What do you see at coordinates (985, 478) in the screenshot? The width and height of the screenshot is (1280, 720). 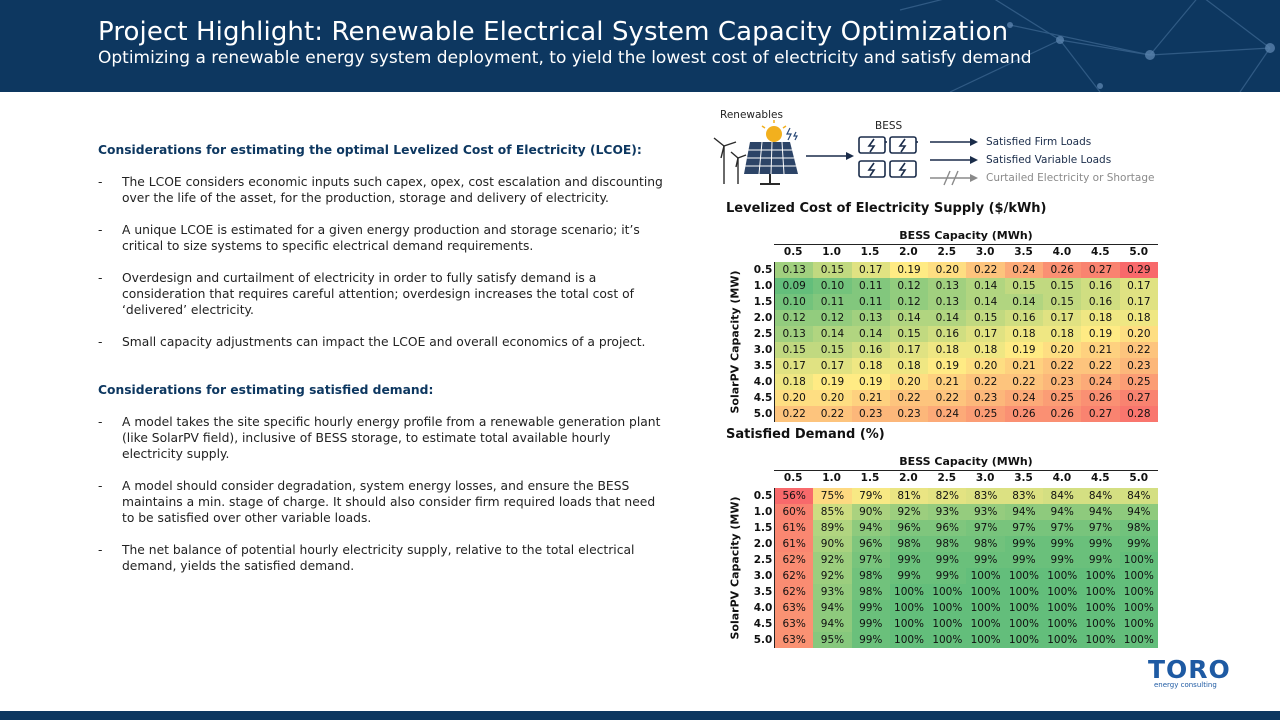 I see `column-header: 3.0` at bounding box center [985, 478].